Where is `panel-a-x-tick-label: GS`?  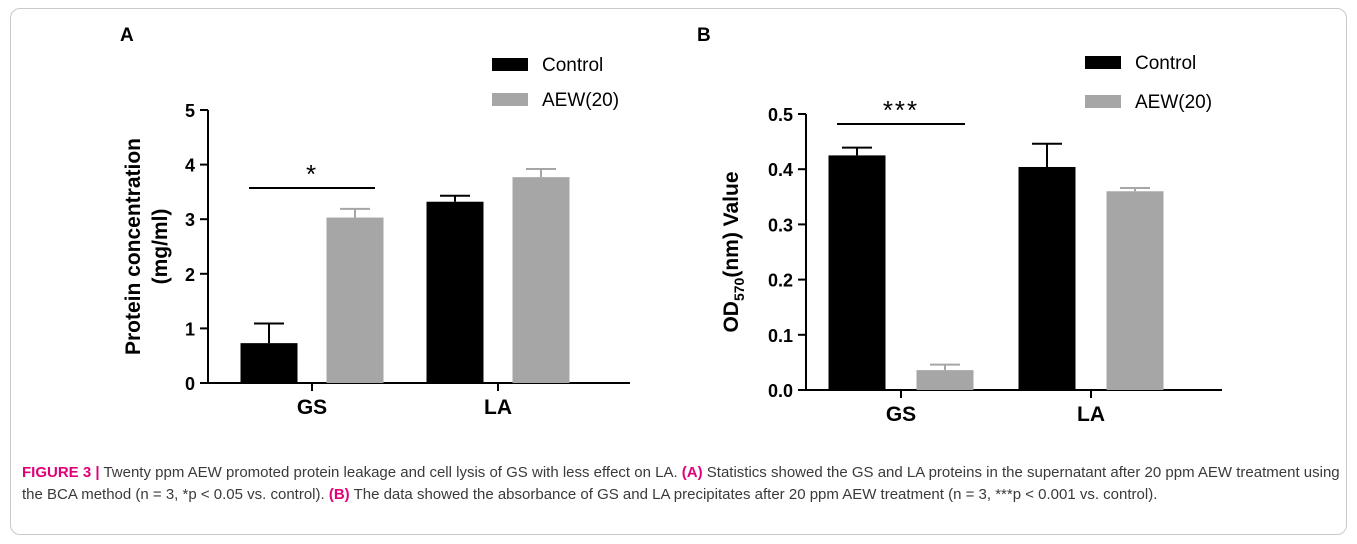 panel-a-x-tick-label: GS is located at coordinates (312, 407).